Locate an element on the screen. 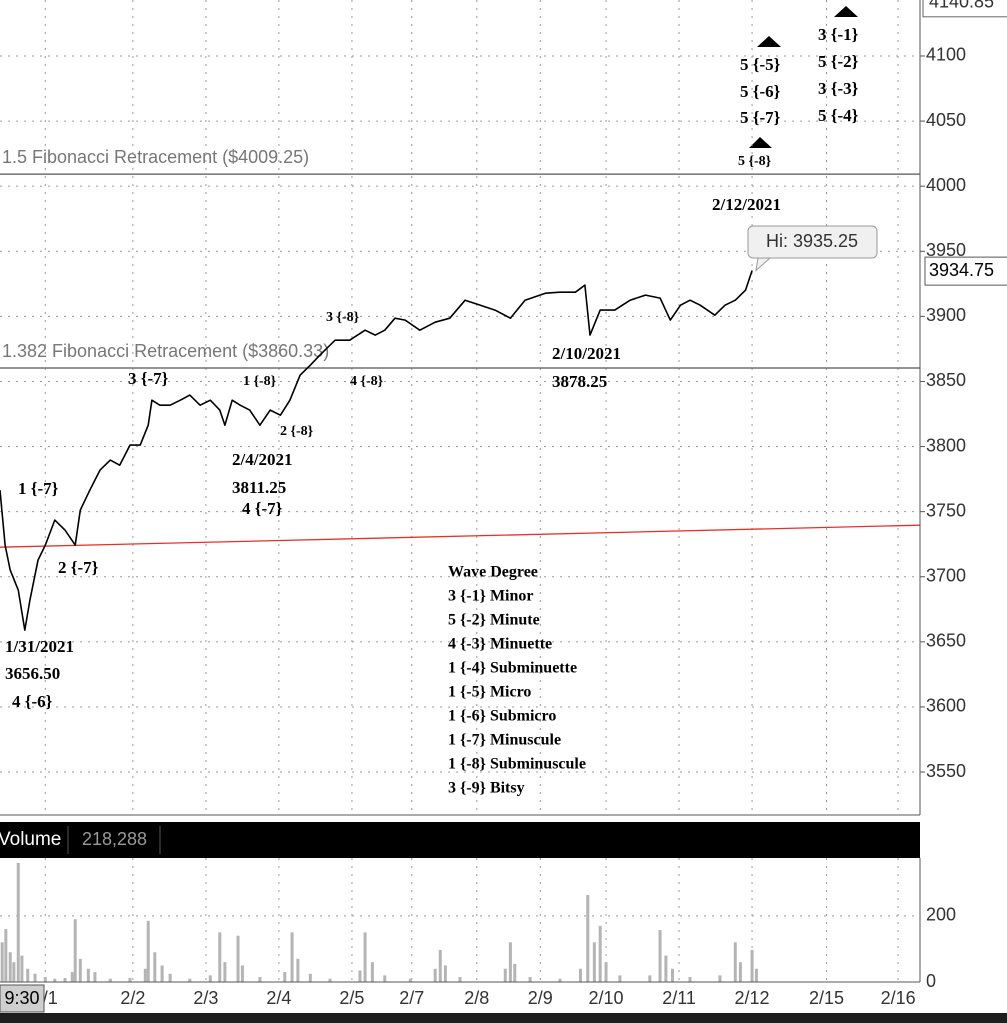  y-tick-label: 4100 is located at coordinates (946, 55).